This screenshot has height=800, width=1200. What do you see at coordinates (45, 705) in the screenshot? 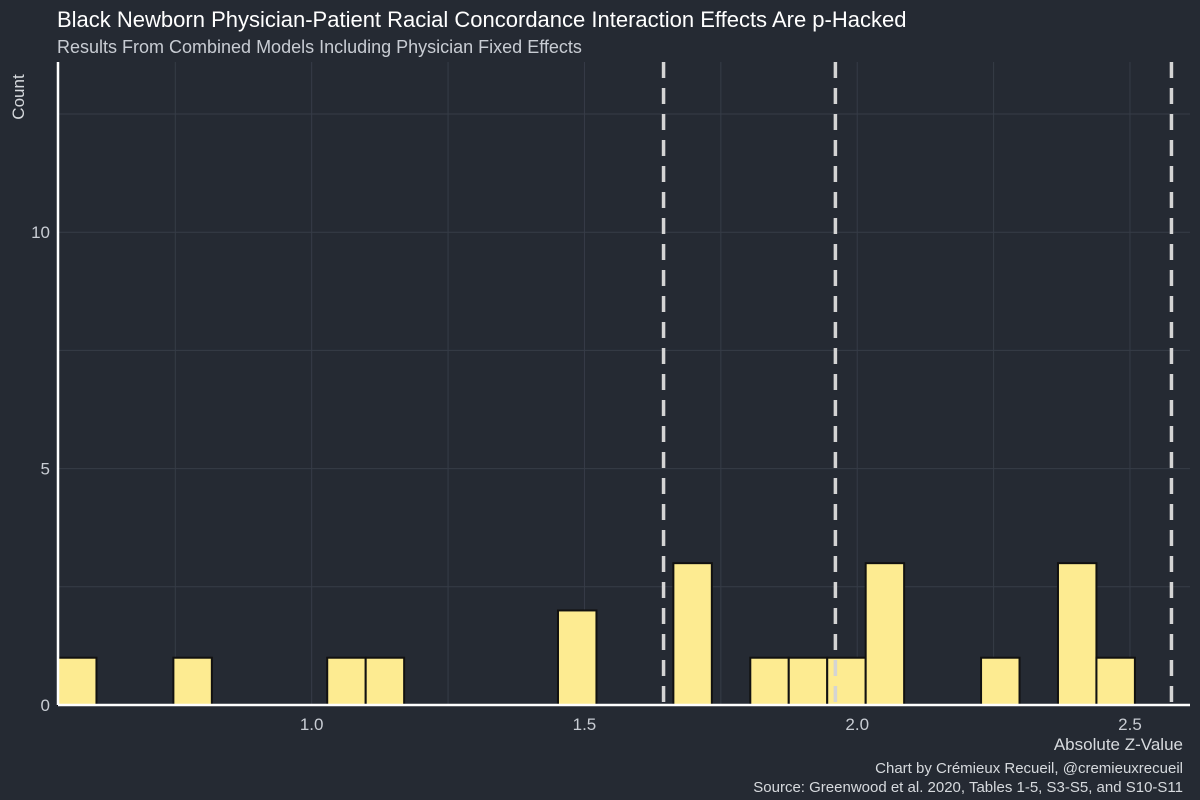
I see `y-tick-label: 0` at bounding box center [45, 705].